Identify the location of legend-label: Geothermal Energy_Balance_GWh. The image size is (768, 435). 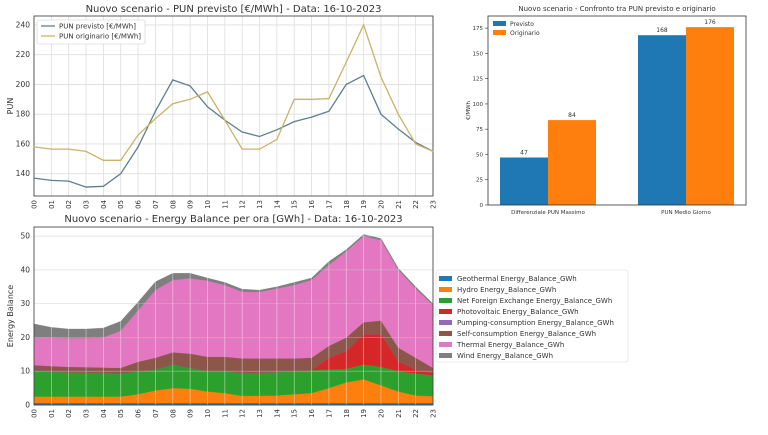
(517, 279).